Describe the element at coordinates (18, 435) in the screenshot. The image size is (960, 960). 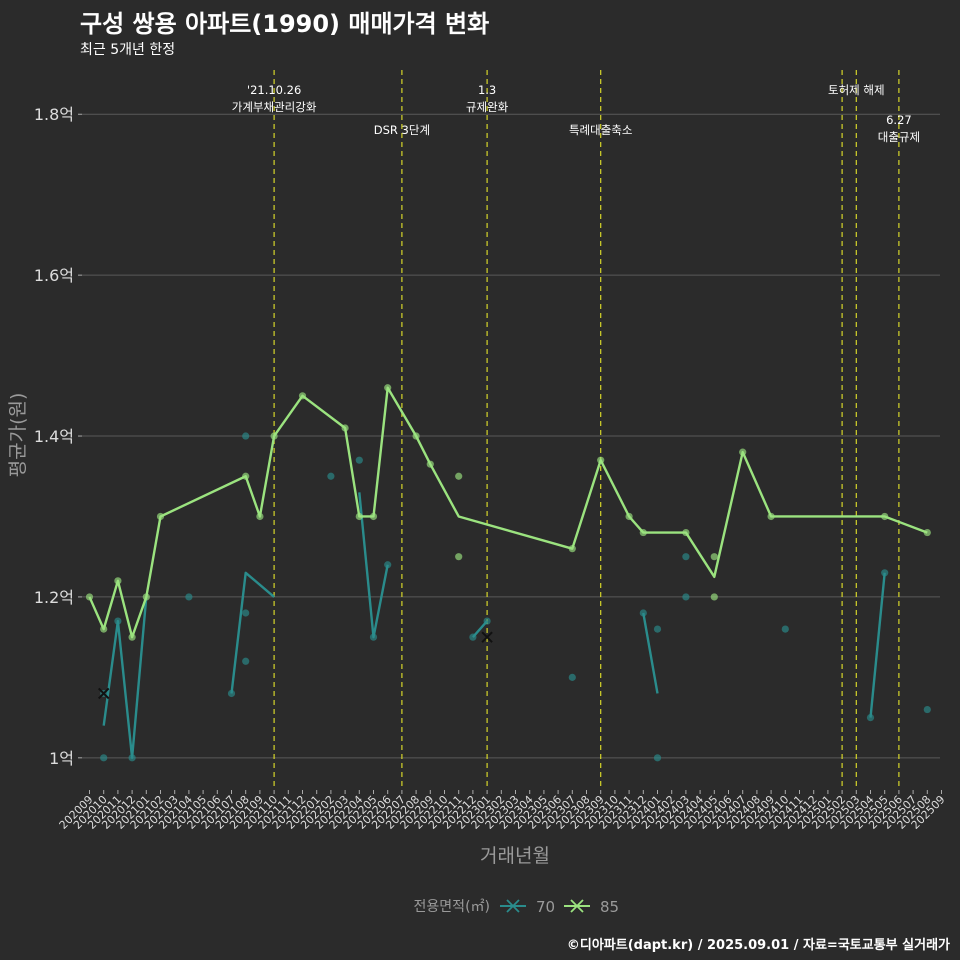
I see `y-axis-title: 평균가(원)` at that location.